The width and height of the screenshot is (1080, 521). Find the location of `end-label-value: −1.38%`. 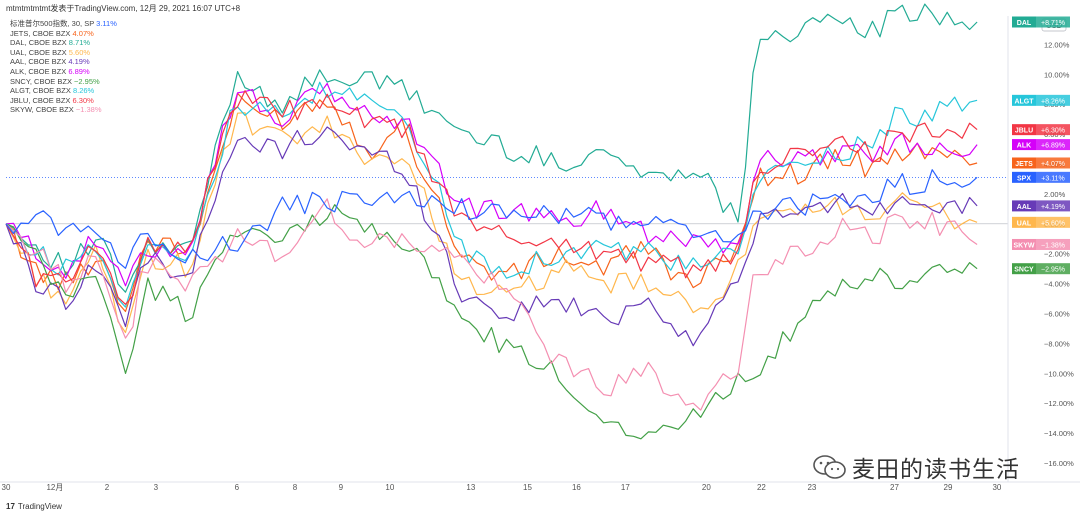

end-label-value: −1.38% is located at coordinates (1053, 245).